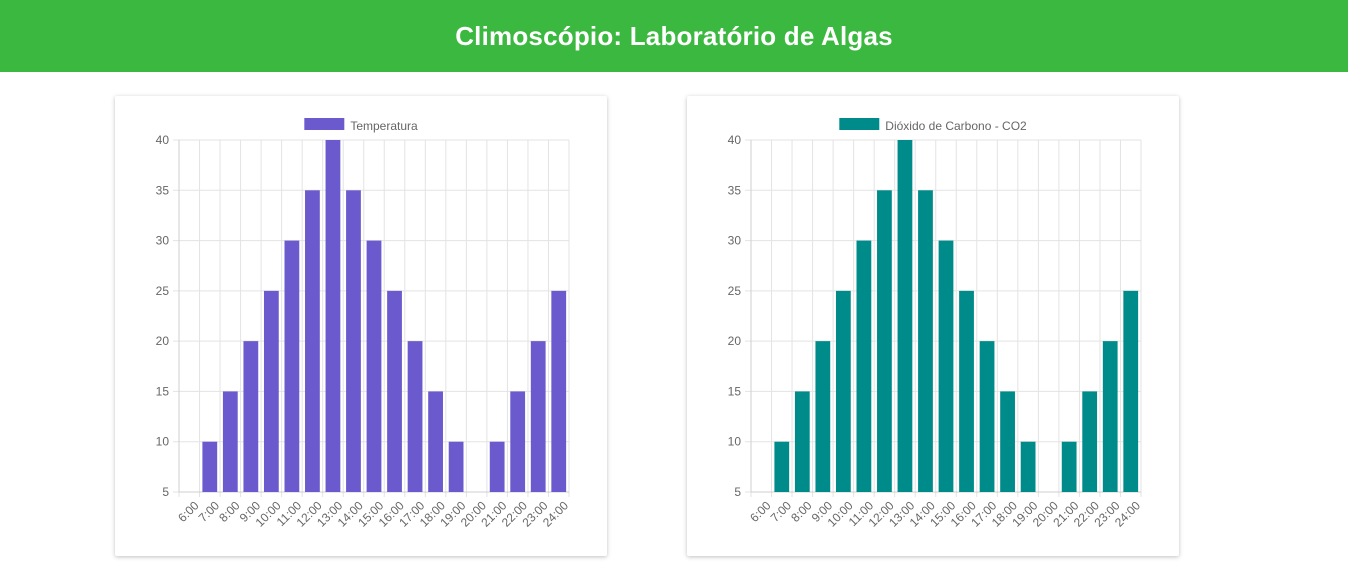  I want to click on legend-label: Temperatura, so click(384, 126).